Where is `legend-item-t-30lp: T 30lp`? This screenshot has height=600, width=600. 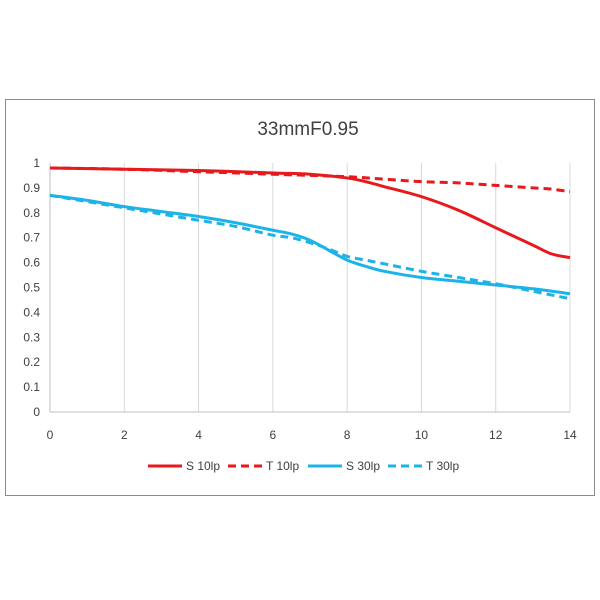 legend-item-t-30lp: T 30lp is located at coordinates (423, 466).